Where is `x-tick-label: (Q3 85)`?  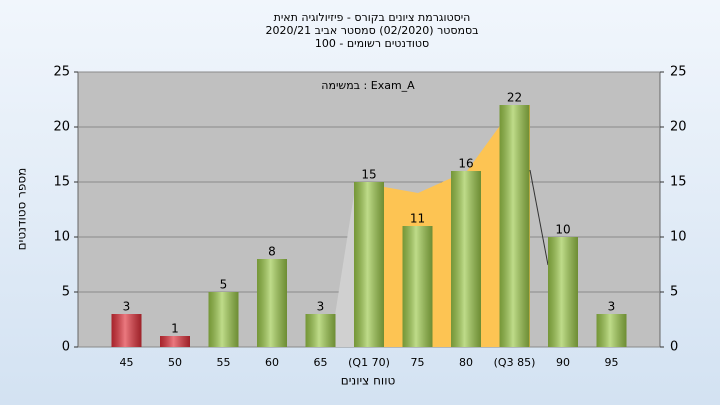
x-tick-label: (Q3 85) is located at coordinates (515, 362).